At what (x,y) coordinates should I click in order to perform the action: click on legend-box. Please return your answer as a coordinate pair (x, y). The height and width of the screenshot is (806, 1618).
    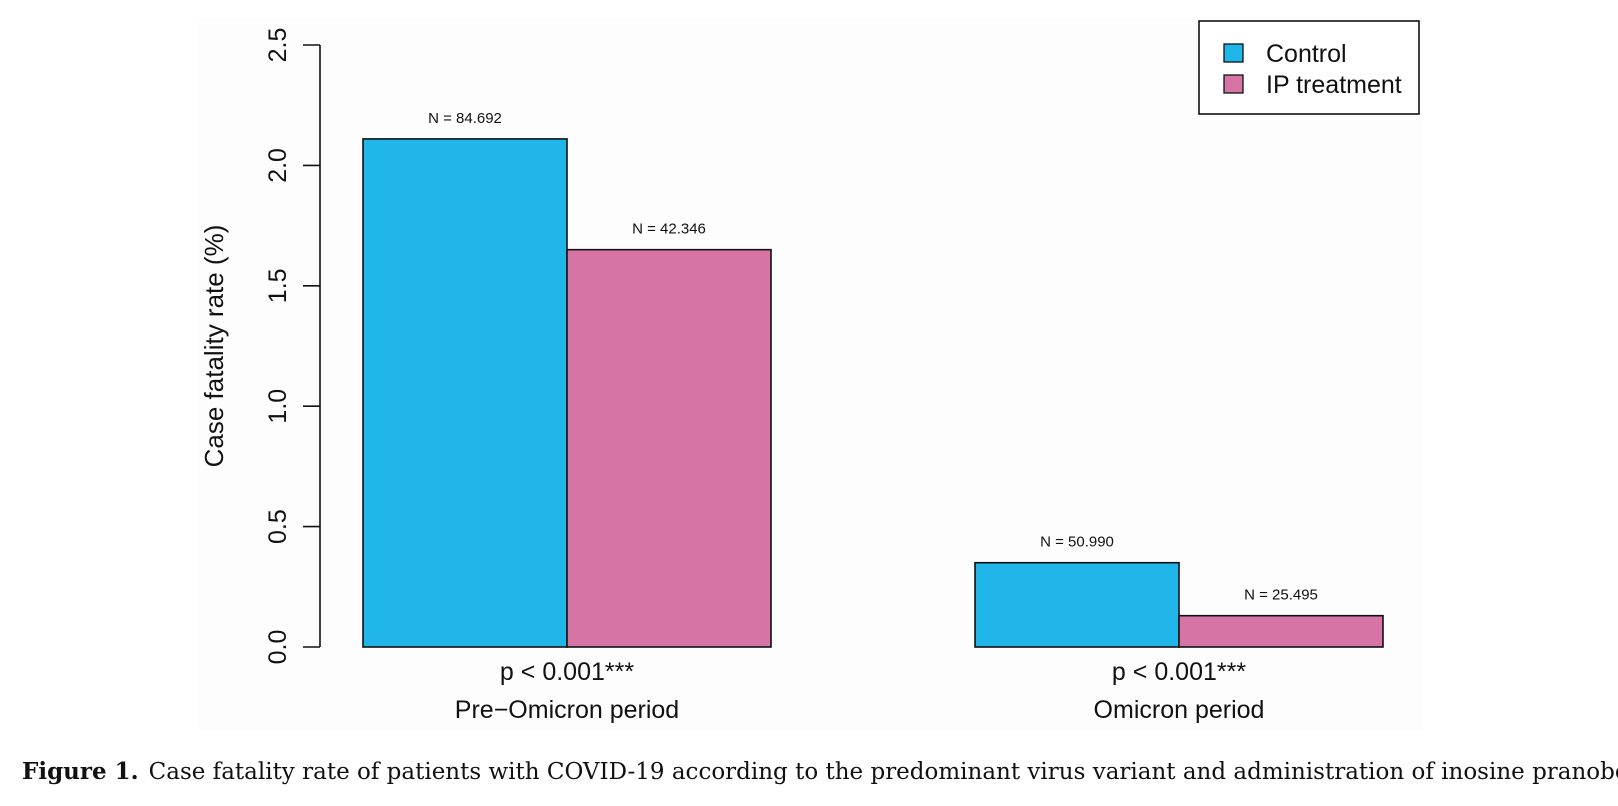
    Looking at the image, I should click on (1309, 67).